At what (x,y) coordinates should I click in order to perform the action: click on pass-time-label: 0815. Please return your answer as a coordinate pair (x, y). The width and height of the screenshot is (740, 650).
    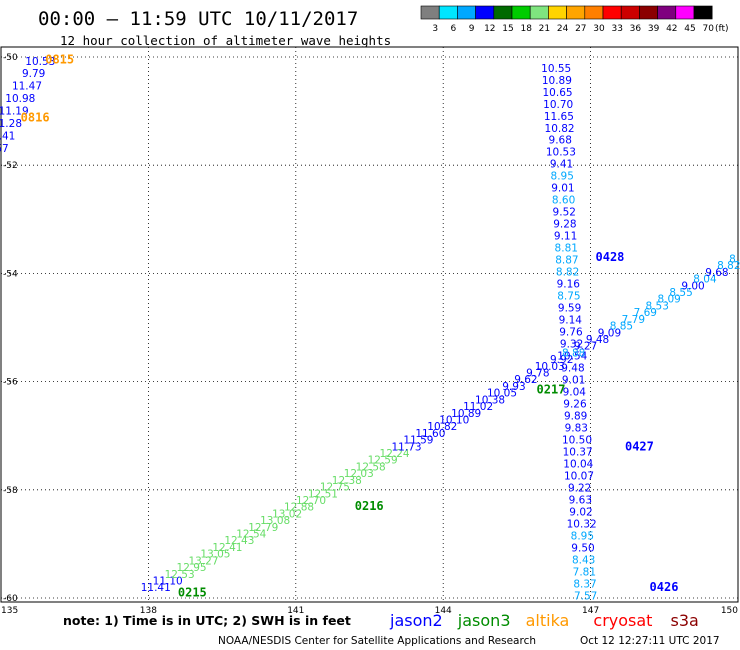
    Looking at the image, I should click on (59, 60).